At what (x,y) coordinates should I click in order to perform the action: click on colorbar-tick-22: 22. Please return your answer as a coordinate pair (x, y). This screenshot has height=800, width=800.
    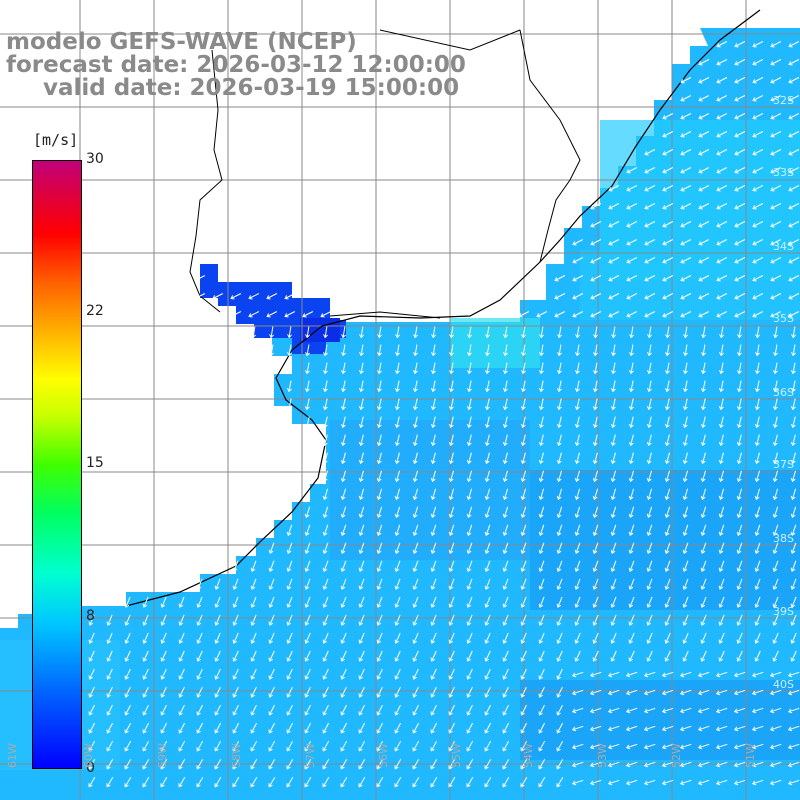
    Looking at the image, I should click on (95, 311).